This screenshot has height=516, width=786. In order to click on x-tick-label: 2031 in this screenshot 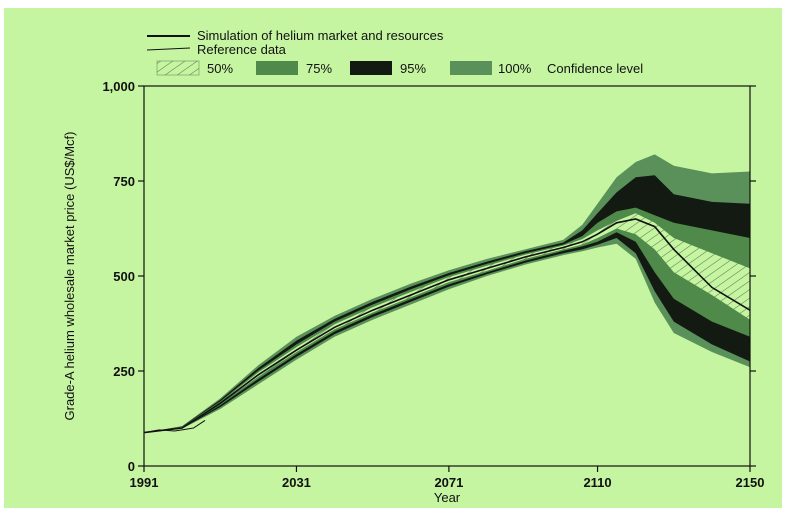, I will do `click(296, 482)`.